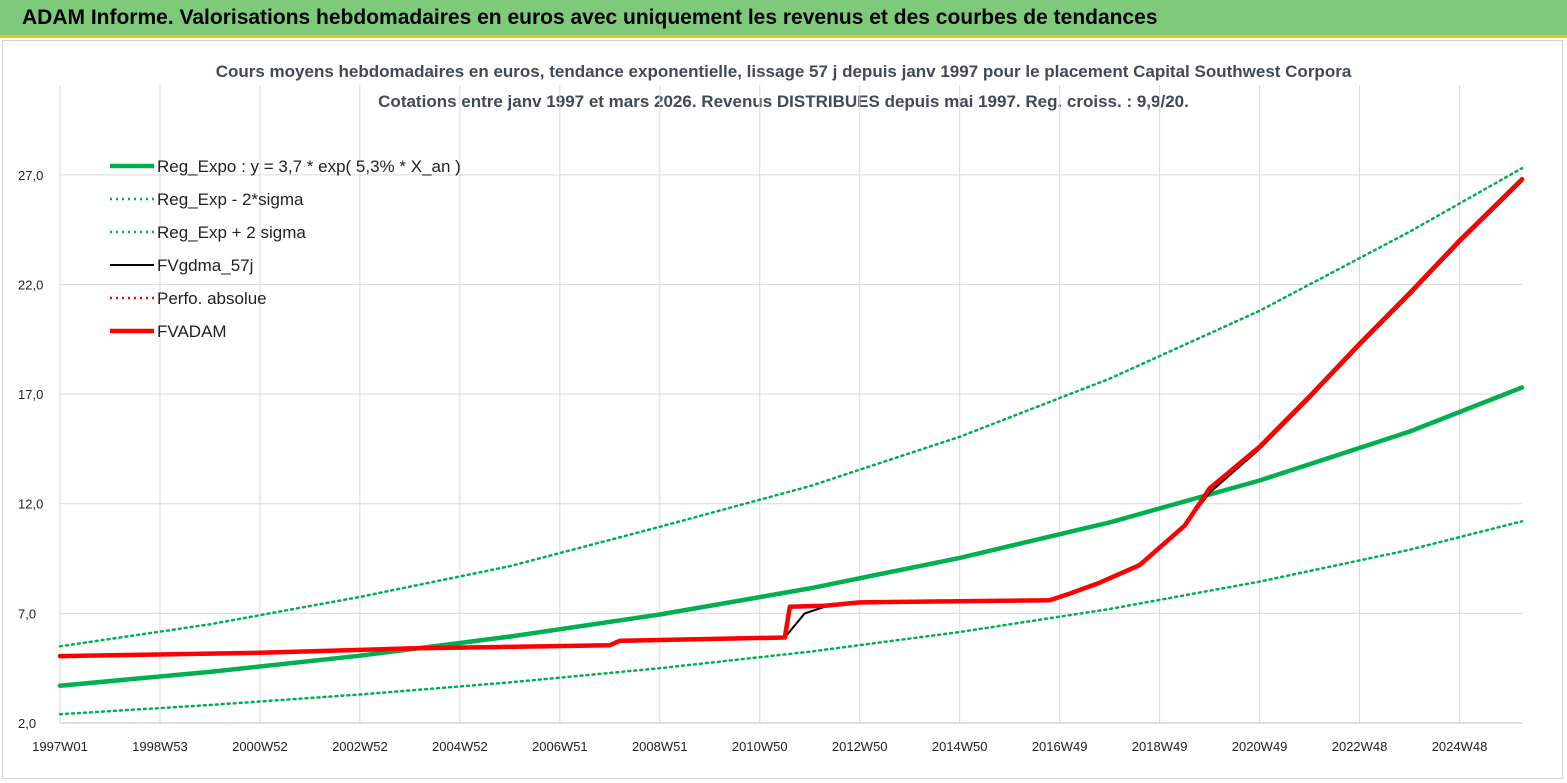  What do you see at coordinates (27, 723) in the screenshot?
I see `y-tick-label: 2,0` at bounding box center [27, 723].